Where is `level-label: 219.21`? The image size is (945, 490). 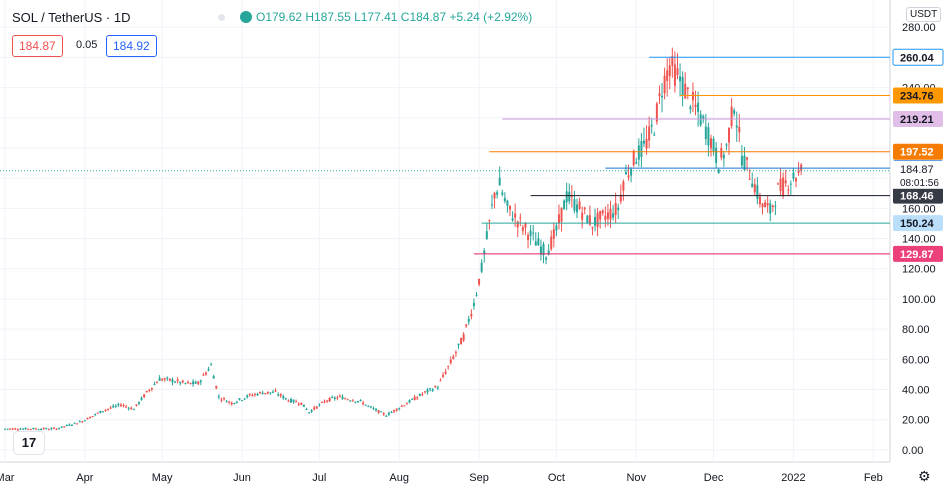
level-label: 219.21 is located at coordinates (917, 120).